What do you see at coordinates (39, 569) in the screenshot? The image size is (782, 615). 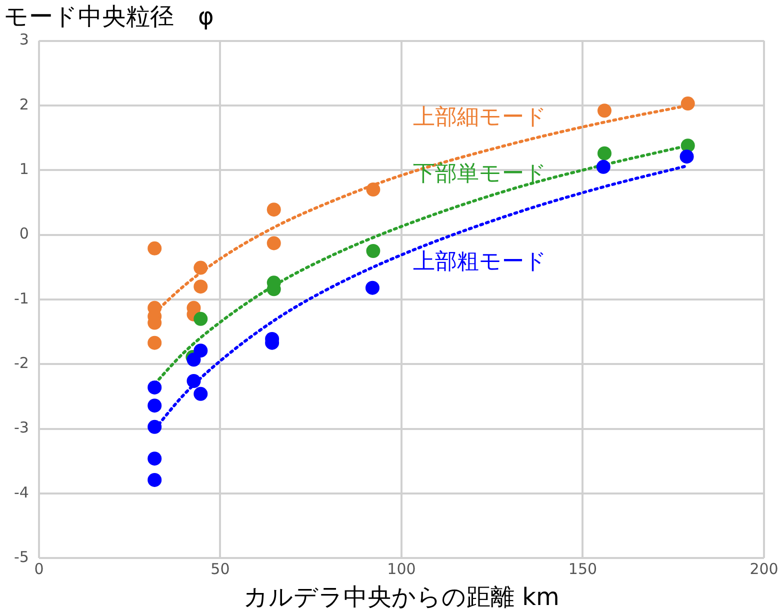 I see `x-tick-label: 0` at bounding box center [39, 569].